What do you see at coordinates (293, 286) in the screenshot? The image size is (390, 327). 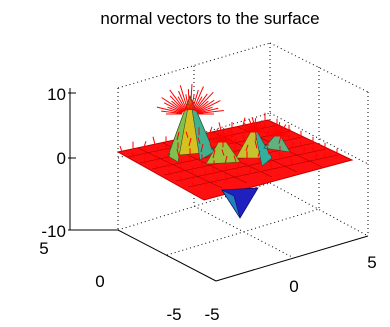 I see `x-tick-label: 0` at bounding box center [293, 286].